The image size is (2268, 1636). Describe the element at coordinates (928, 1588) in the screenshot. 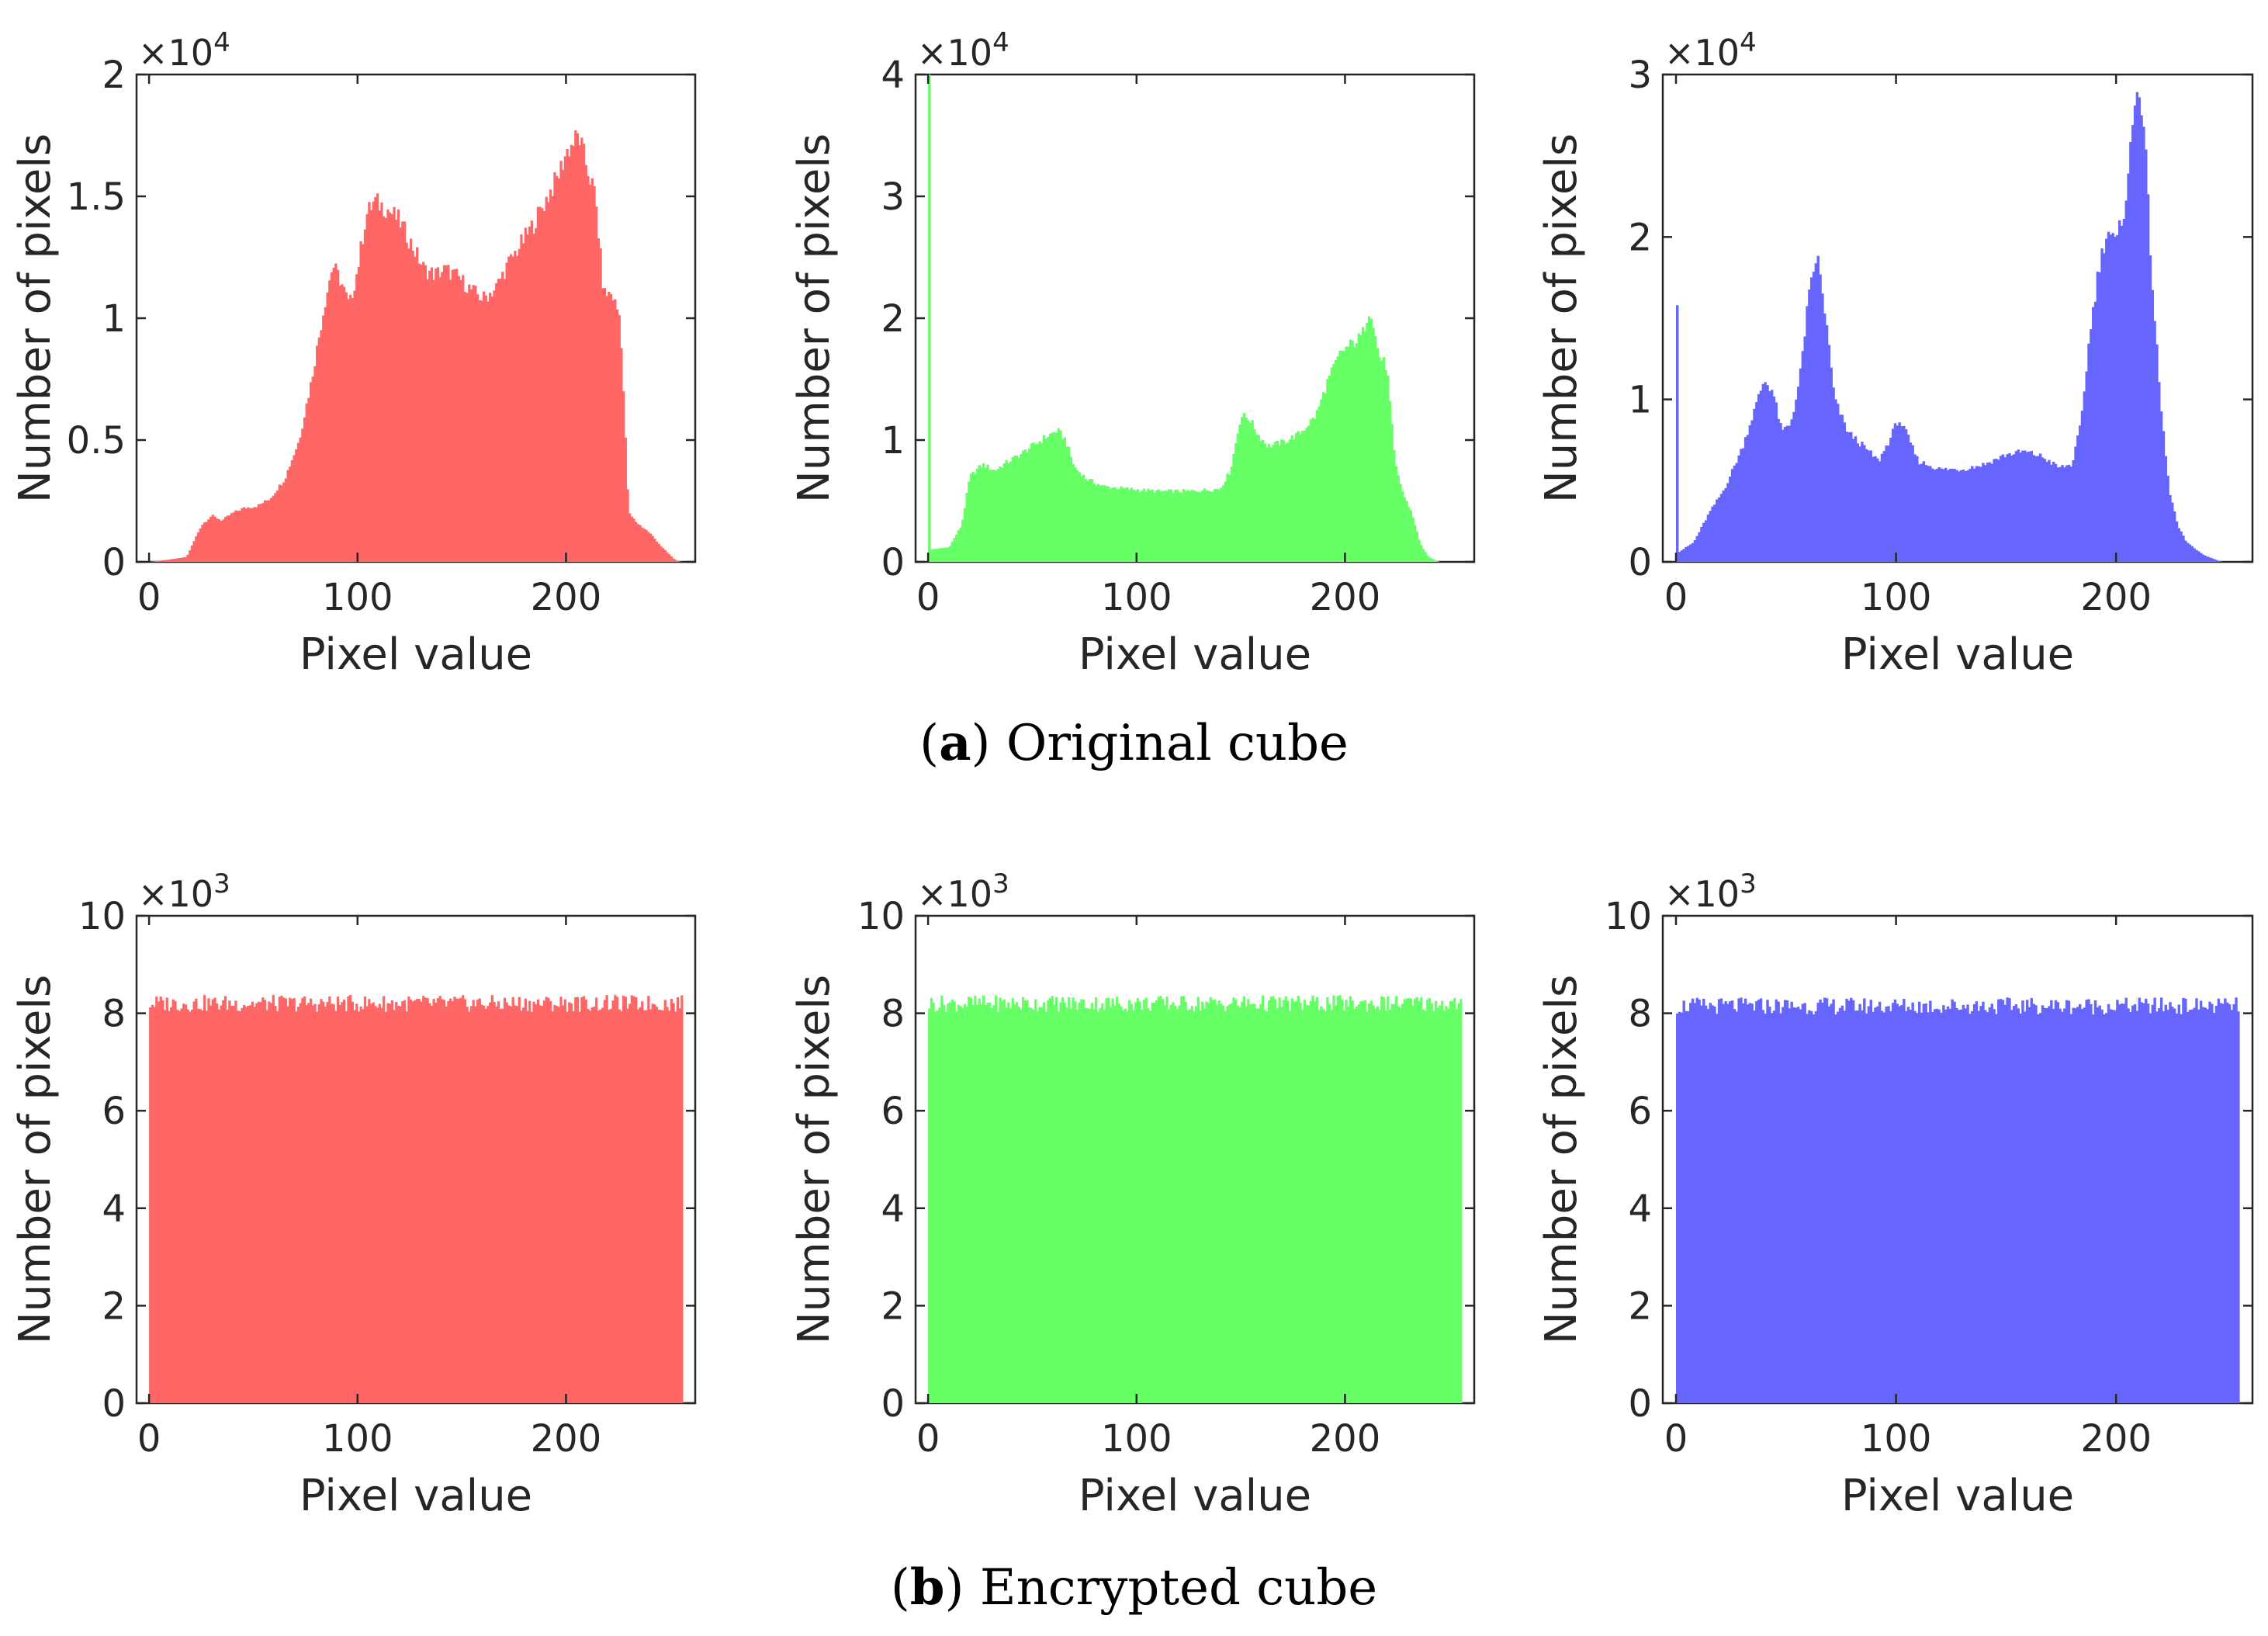

I see `caption-b-letter: b` at that location.